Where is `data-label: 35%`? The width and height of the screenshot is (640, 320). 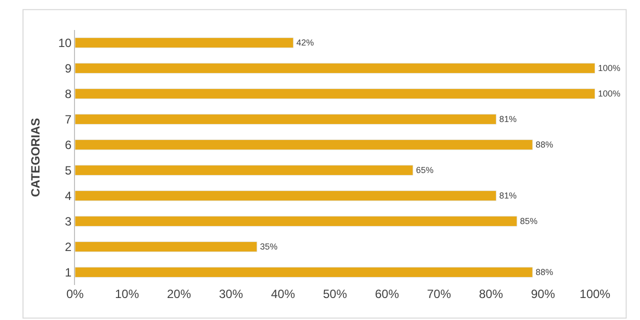 data-label: 35% is located at coordinates (269, 247).